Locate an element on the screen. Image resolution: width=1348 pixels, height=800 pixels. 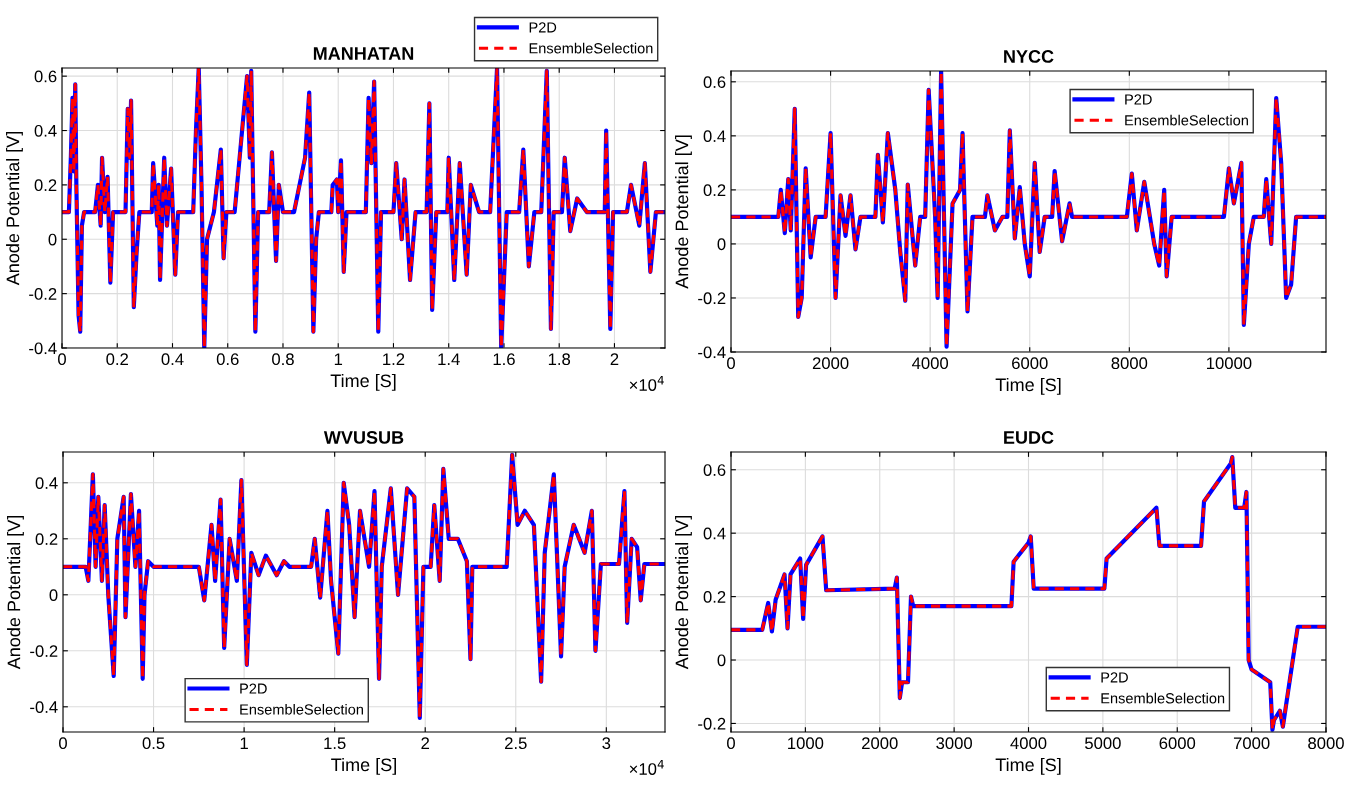
x-tick-label: 1.8 is located at coordinates (559, 359).